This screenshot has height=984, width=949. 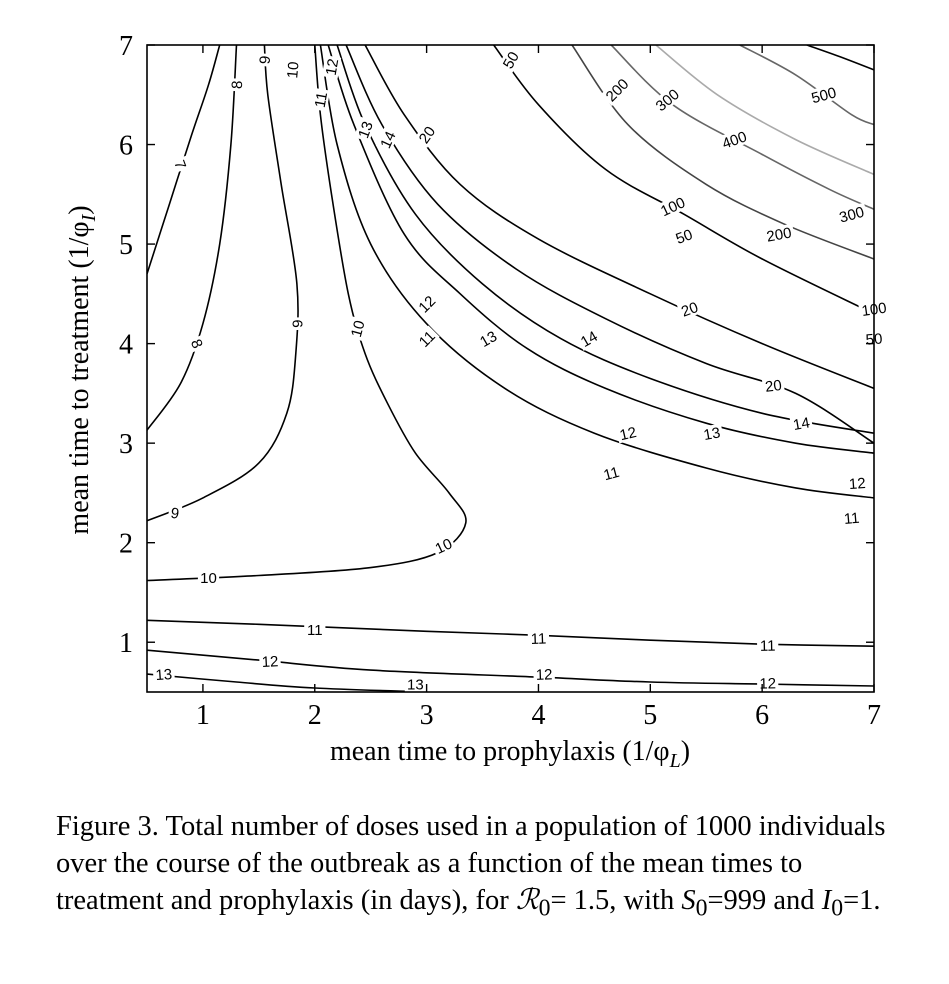 I want to click on y-tick-label: 5, so click(x=126, y=245).